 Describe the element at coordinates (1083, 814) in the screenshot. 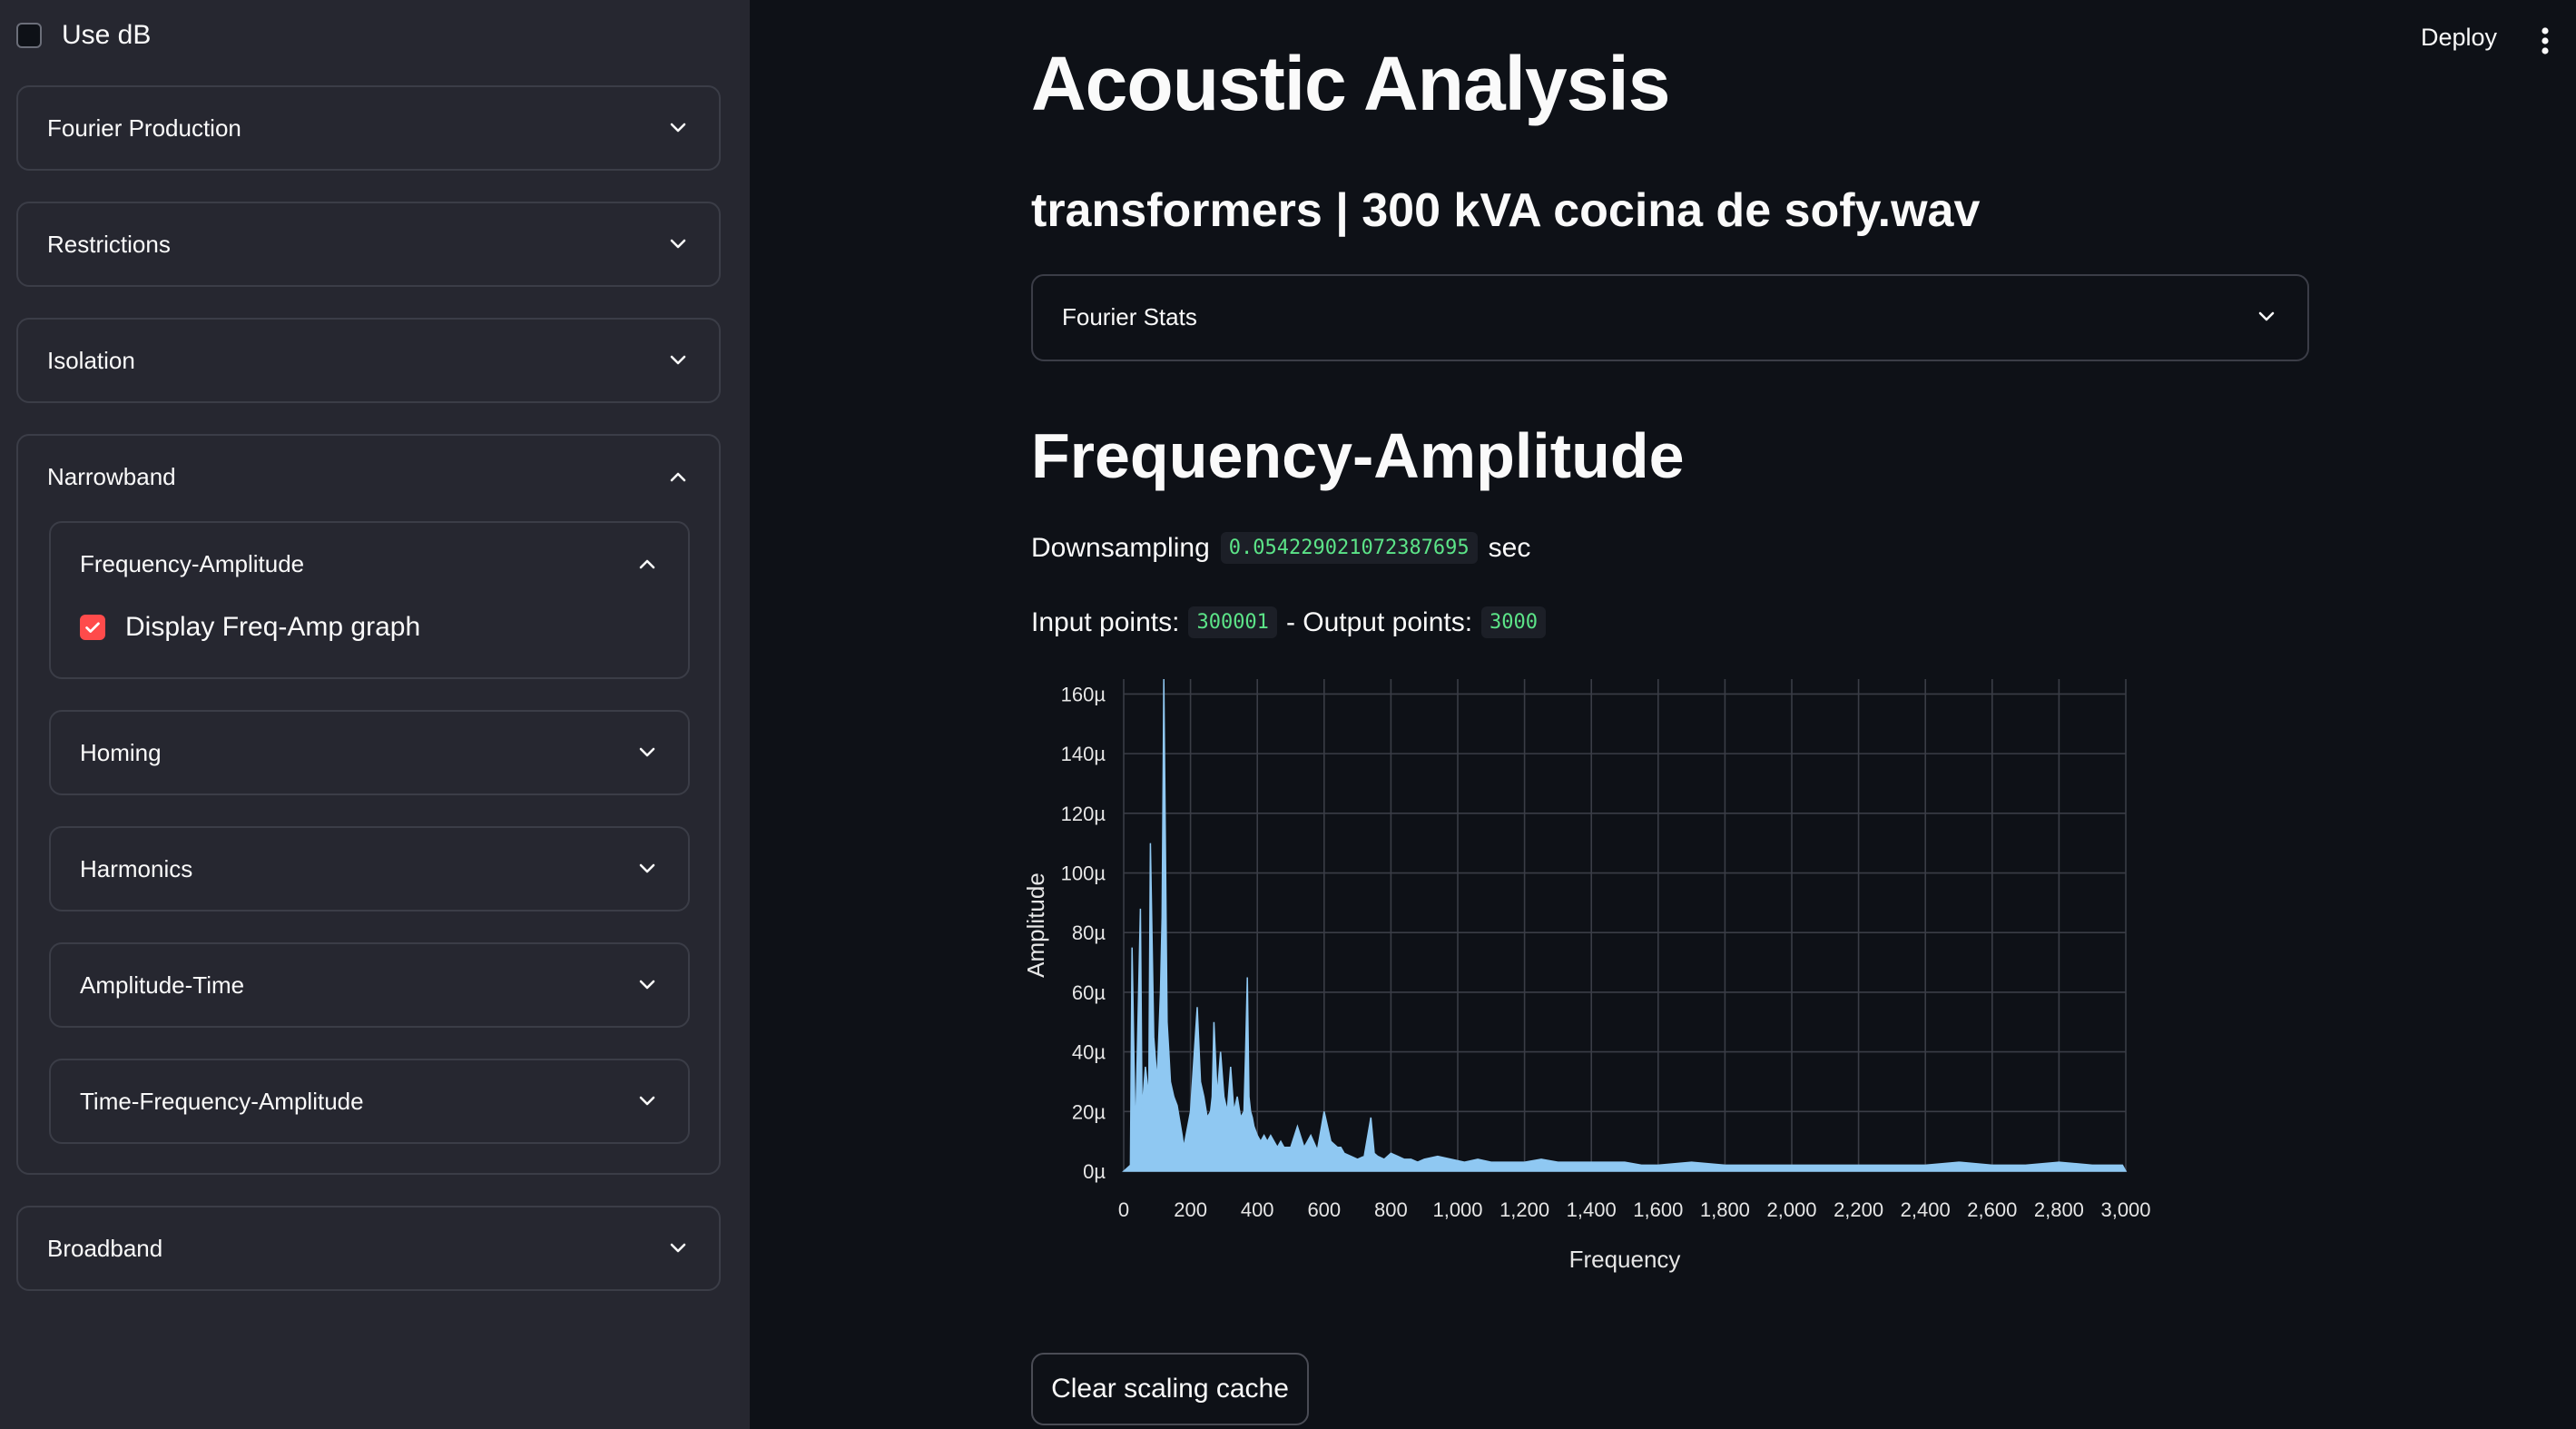

I see `y-tick-label: 120µ` at that location.